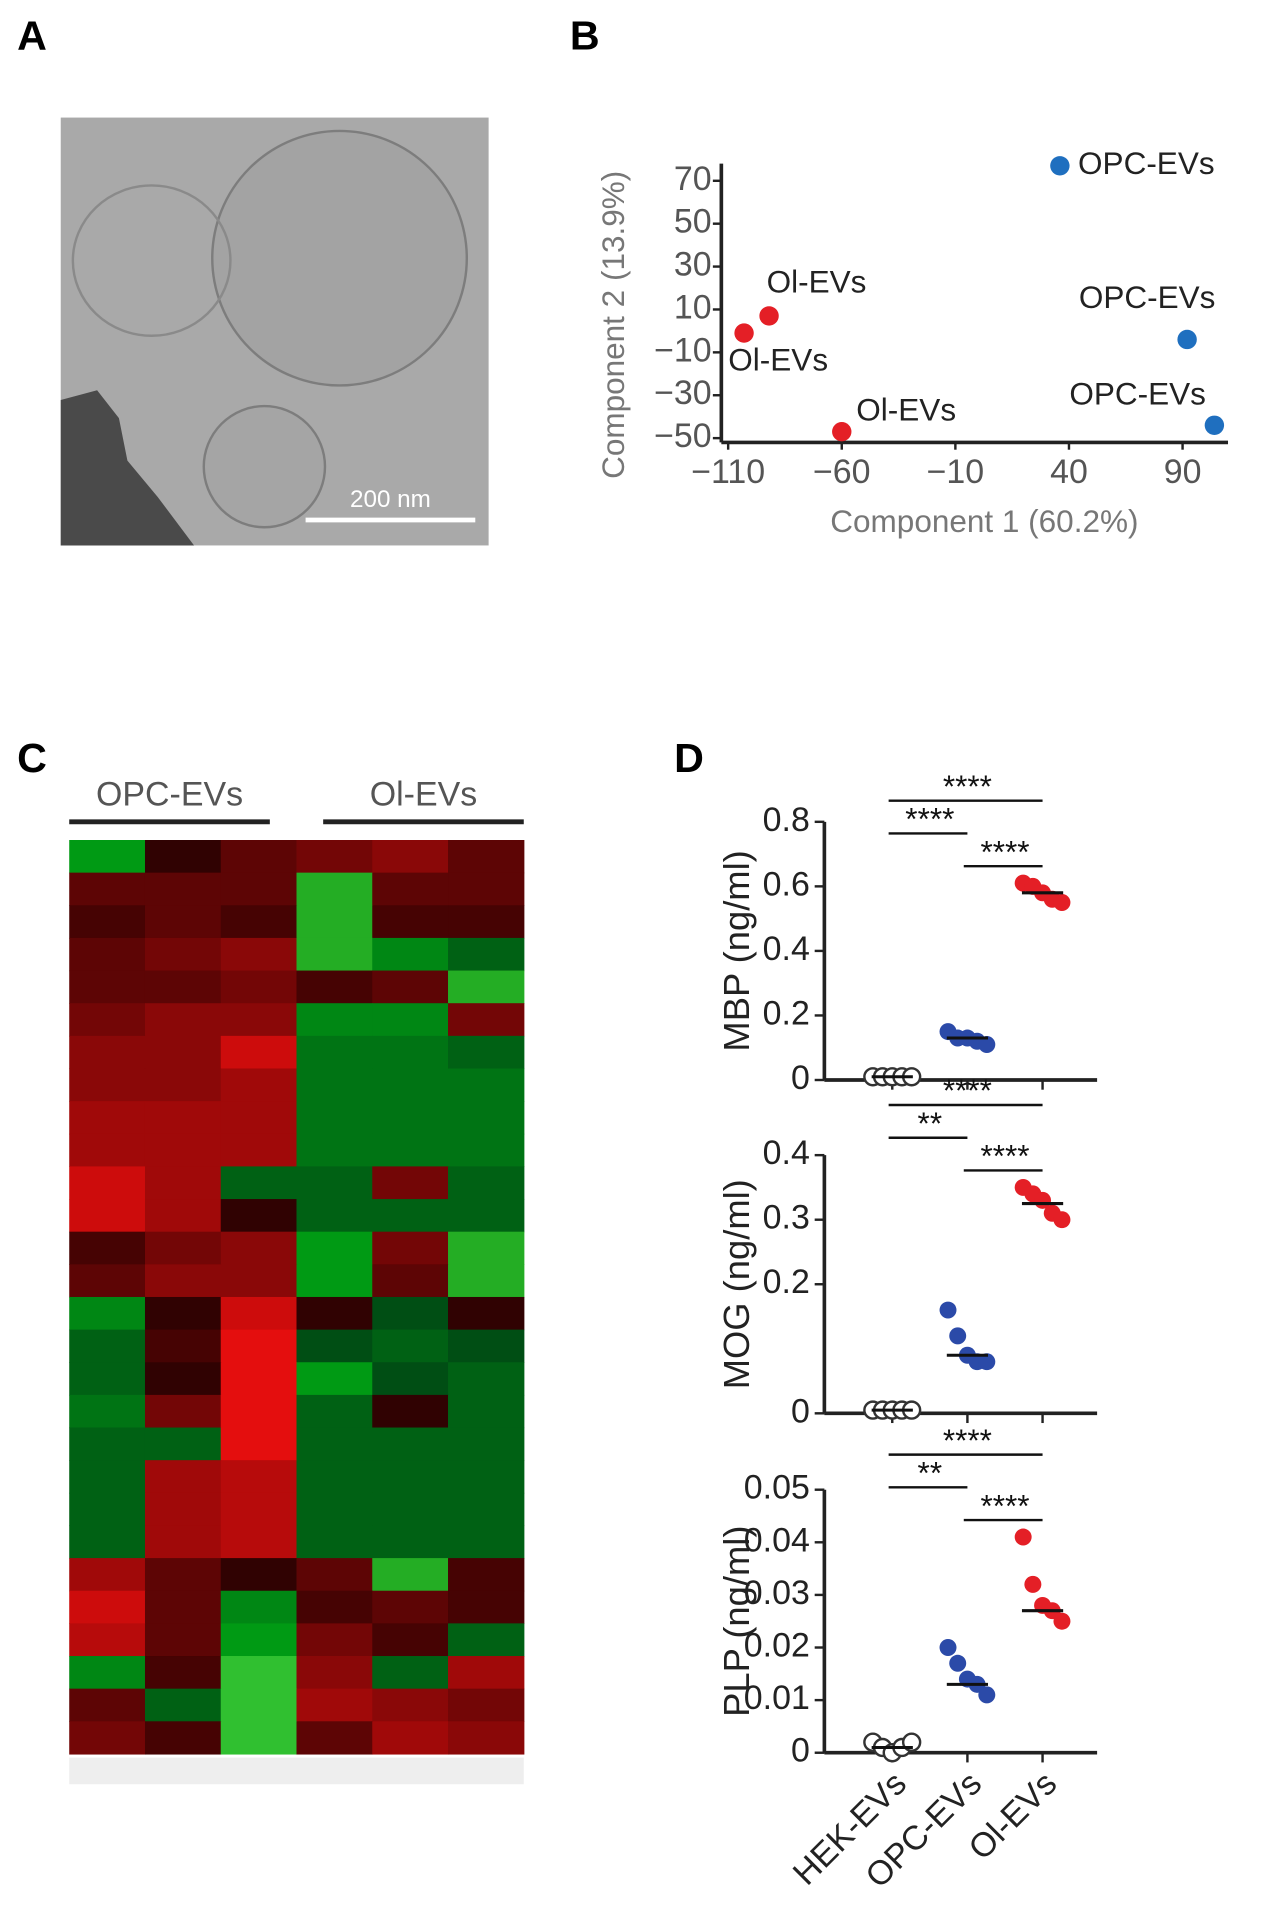 This screenshot has width=1273, height=1920. What do you see at coordinates (585, 36) in the screenshot?
I see `panel-letter: B` at bounding box center [585, 36].